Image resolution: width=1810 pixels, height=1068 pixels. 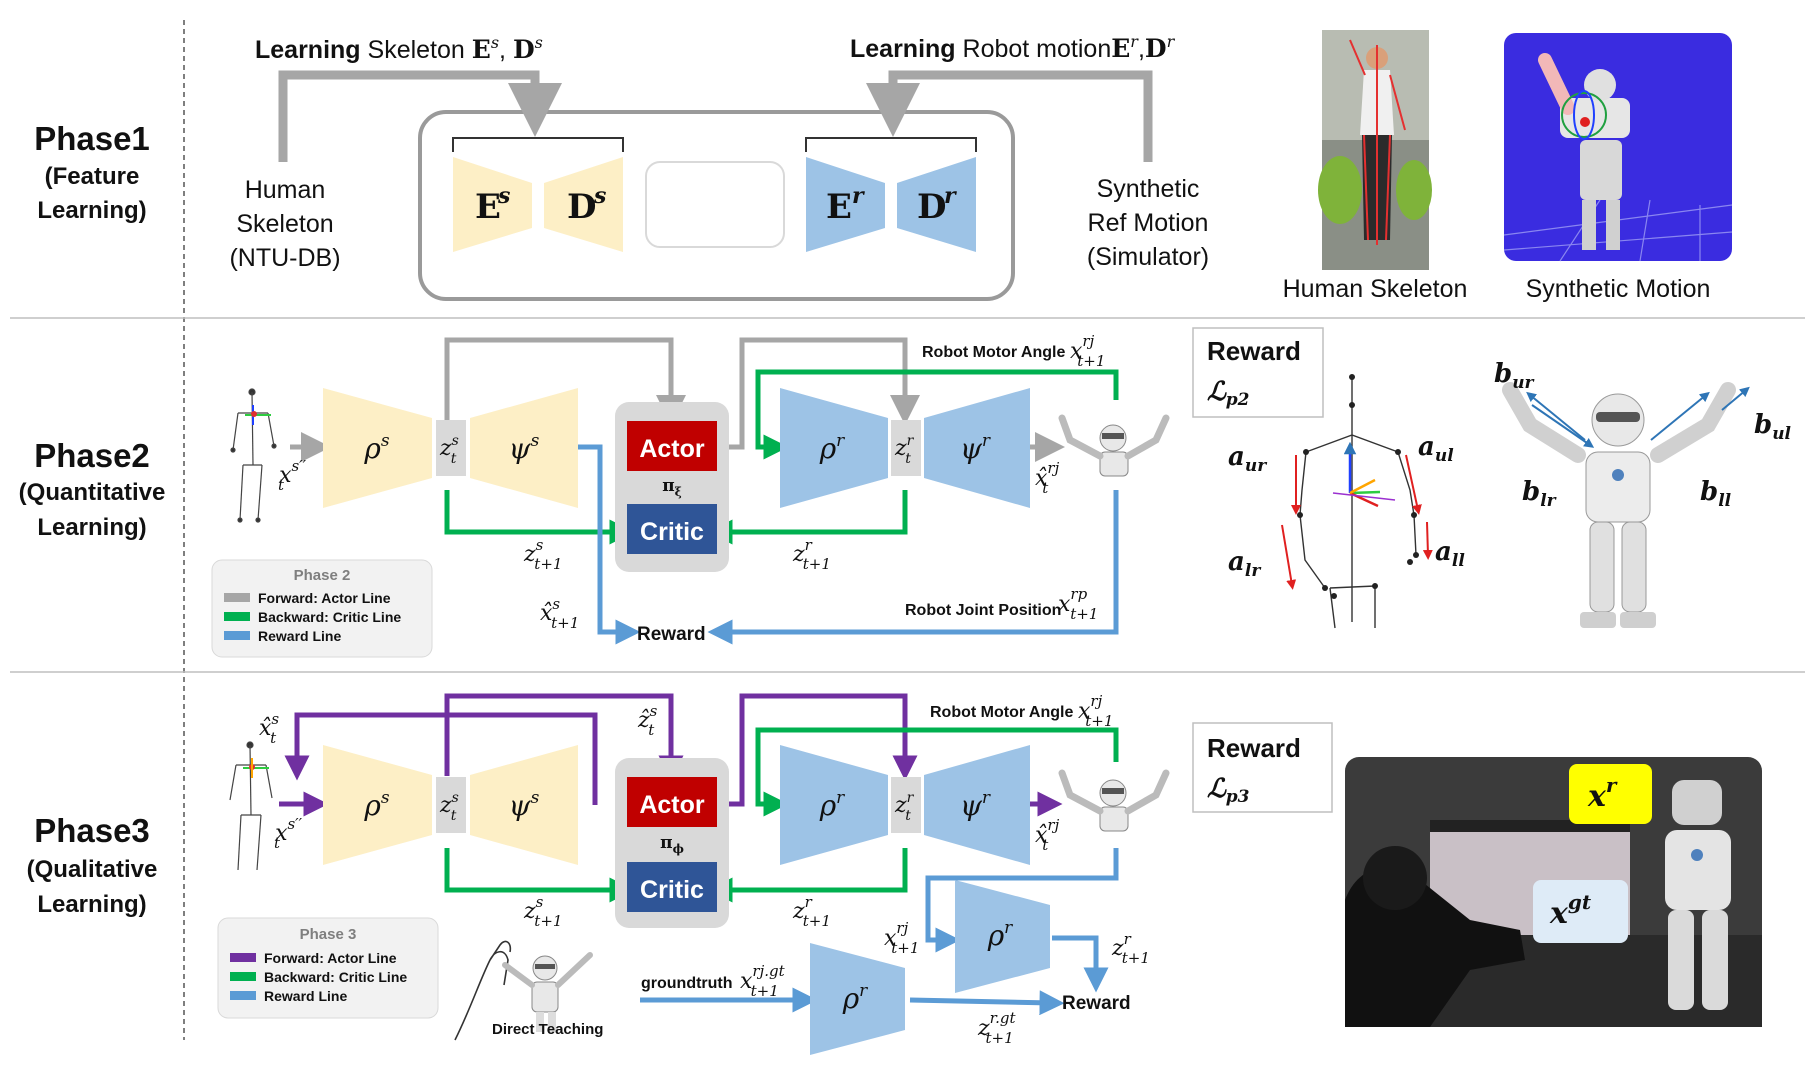 I want to click on robot-encoder-Er, so click(x=845, y=204).